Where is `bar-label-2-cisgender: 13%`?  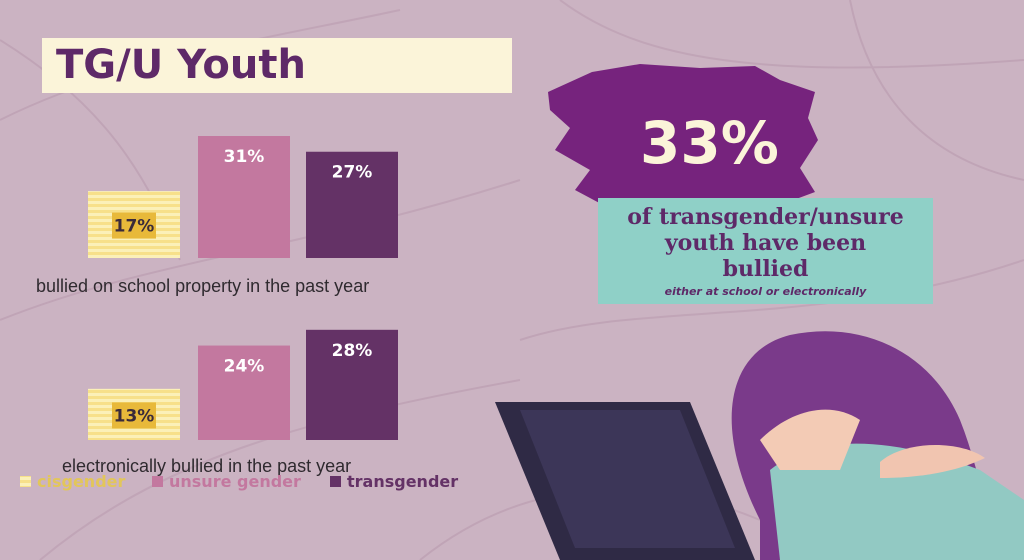
bar-label-2-cisgender: 13% is located at coordinates (134, 416).